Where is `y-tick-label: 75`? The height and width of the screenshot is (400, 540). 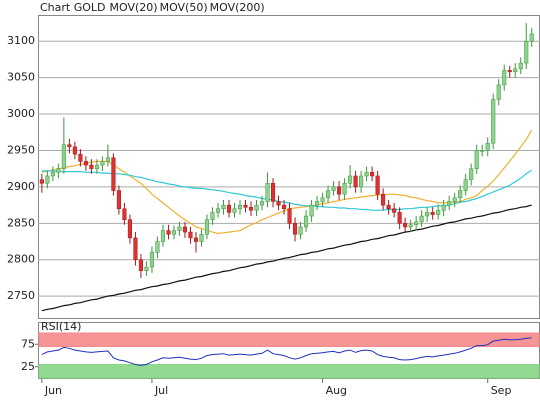
y-tick-label: 75 is located at coordinates (28, 343).